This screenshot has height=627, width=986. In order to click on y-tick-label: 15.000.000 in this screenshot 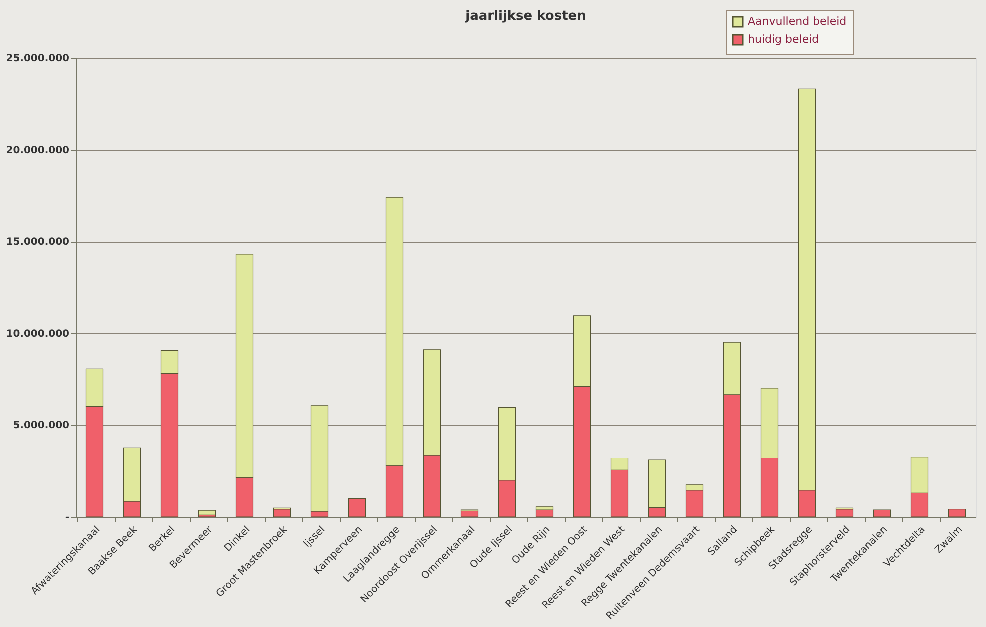, I will do `click(38, 242)`.